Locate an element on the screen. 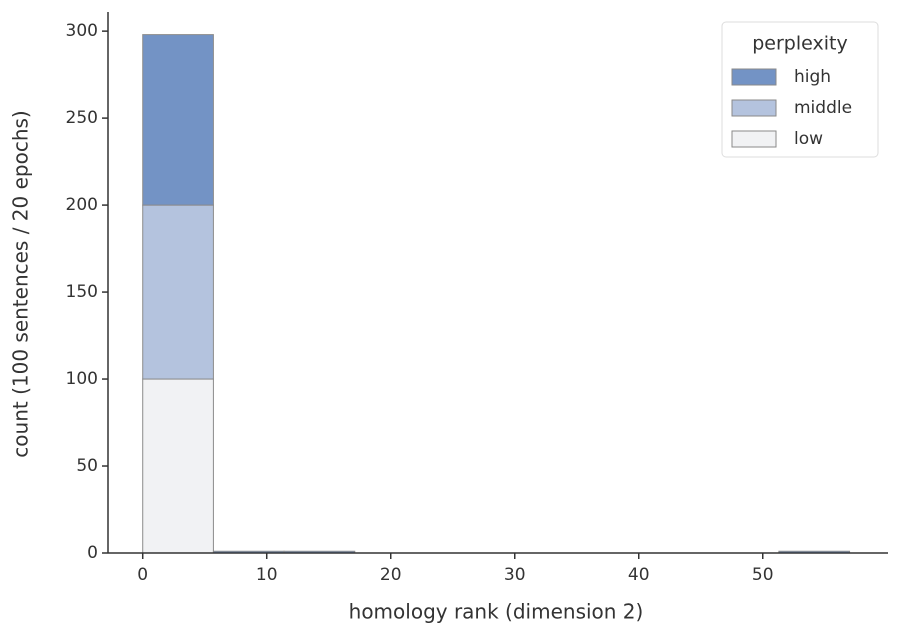 The width and height of the screenshot is (904, 643). y-tick-label: 50 is located at coordinates (87, 466).